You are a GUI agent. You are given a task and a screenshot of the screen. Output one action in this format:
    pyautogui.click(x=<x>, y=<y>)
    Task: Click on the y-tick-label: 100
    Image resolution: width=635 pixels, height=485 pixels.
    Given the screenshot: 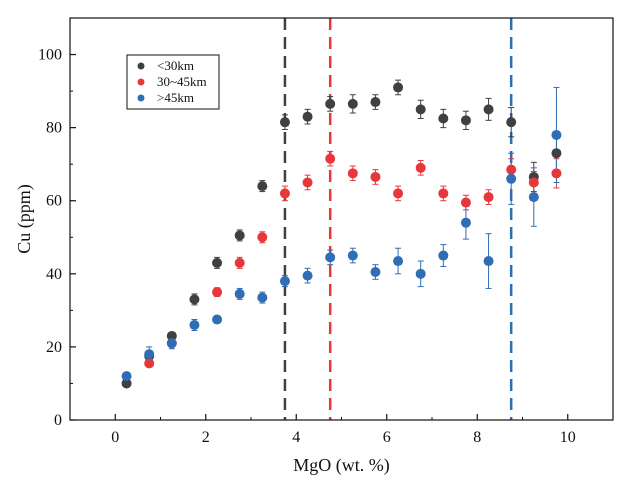 What is the action you would take?
    pyautogui.click(x=50, y=55)
    